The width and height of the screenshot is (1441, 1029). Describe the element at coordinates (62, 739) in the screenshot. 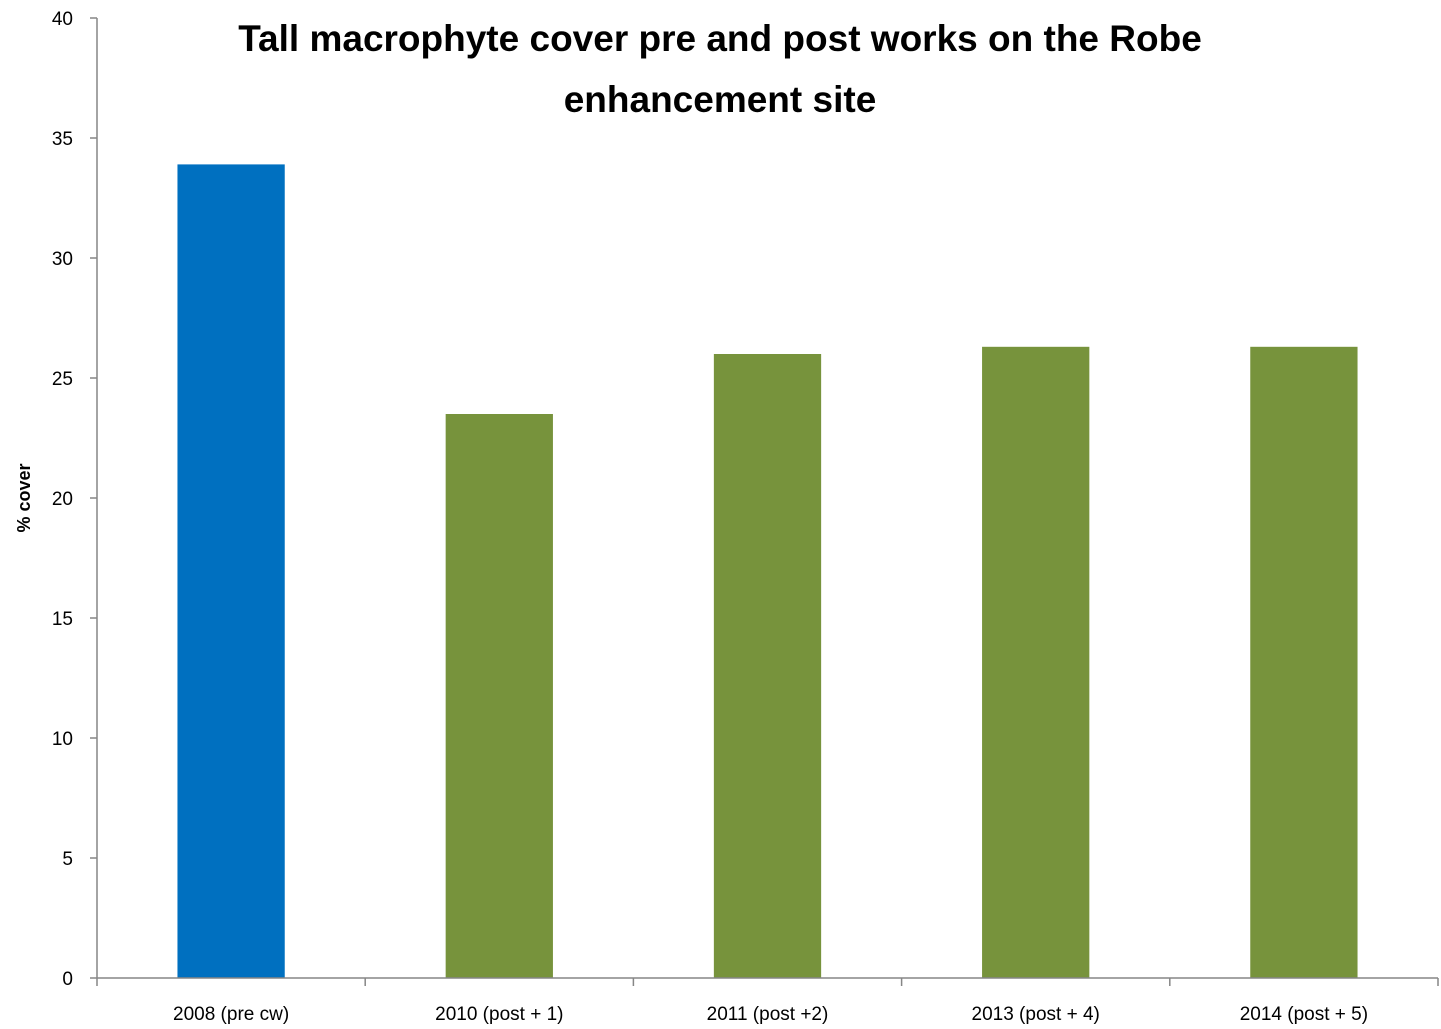

I see `y-tick-label-2: 10` at that location.